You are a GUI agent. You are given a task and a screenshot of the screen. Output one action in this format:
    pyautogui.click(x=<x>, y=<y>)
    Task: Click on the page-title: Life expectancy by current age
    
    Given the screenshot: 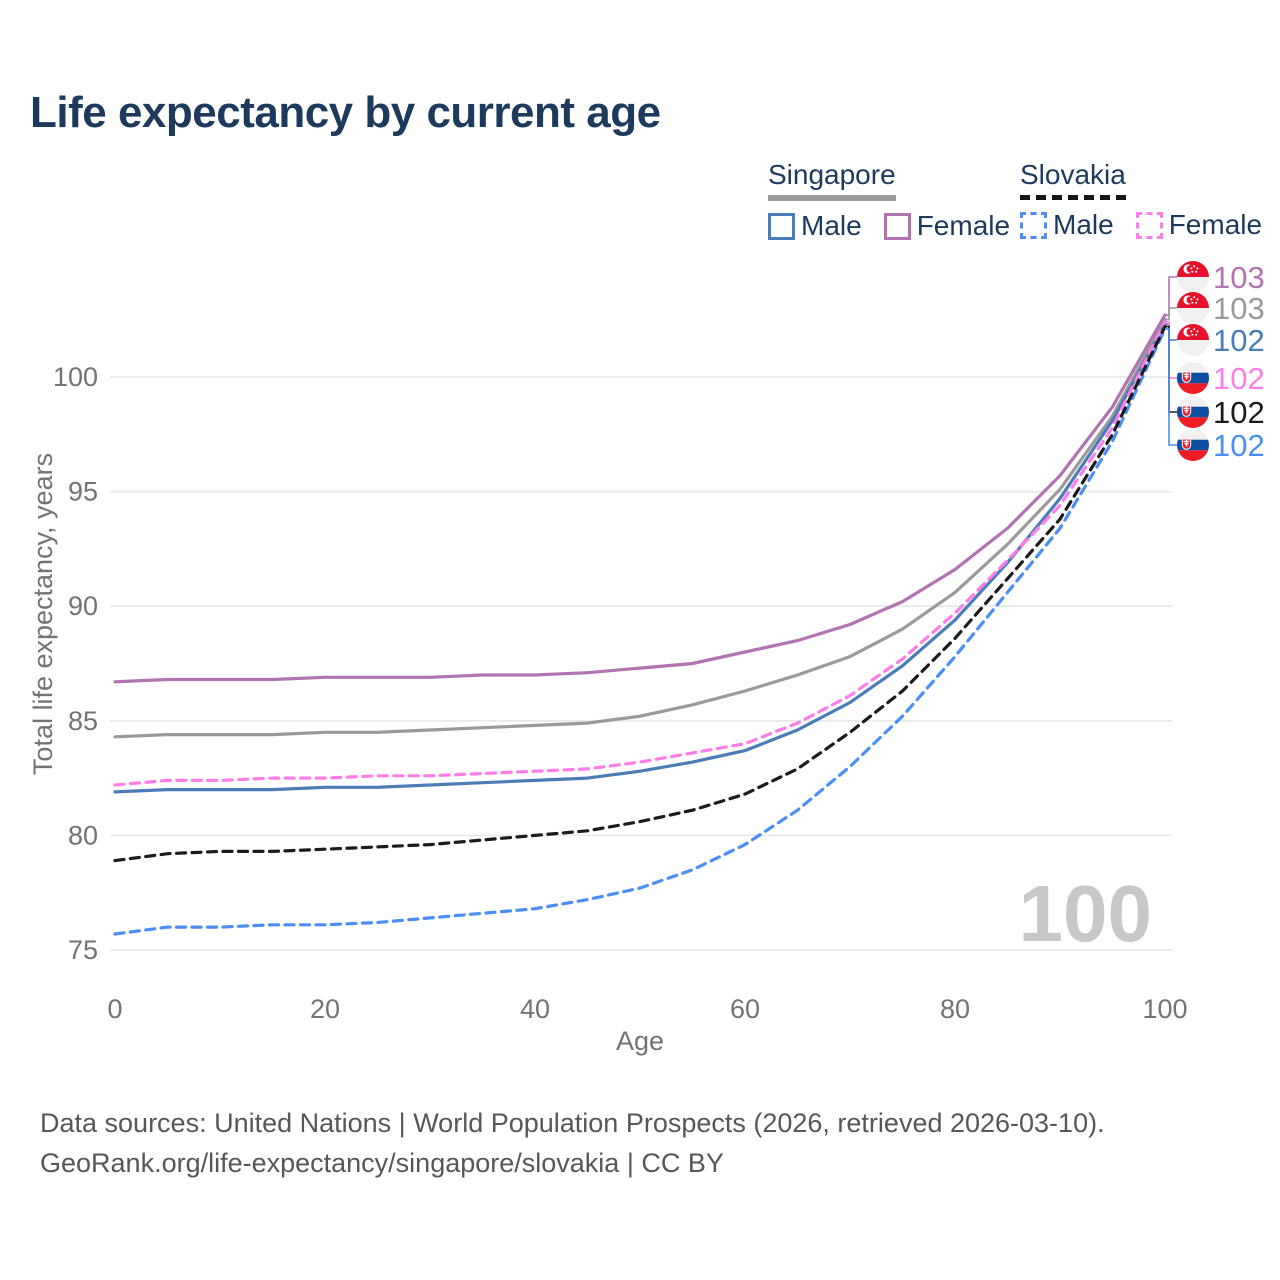 What is the action you would take?
    pyautogui.click(x=345, y=112)
    